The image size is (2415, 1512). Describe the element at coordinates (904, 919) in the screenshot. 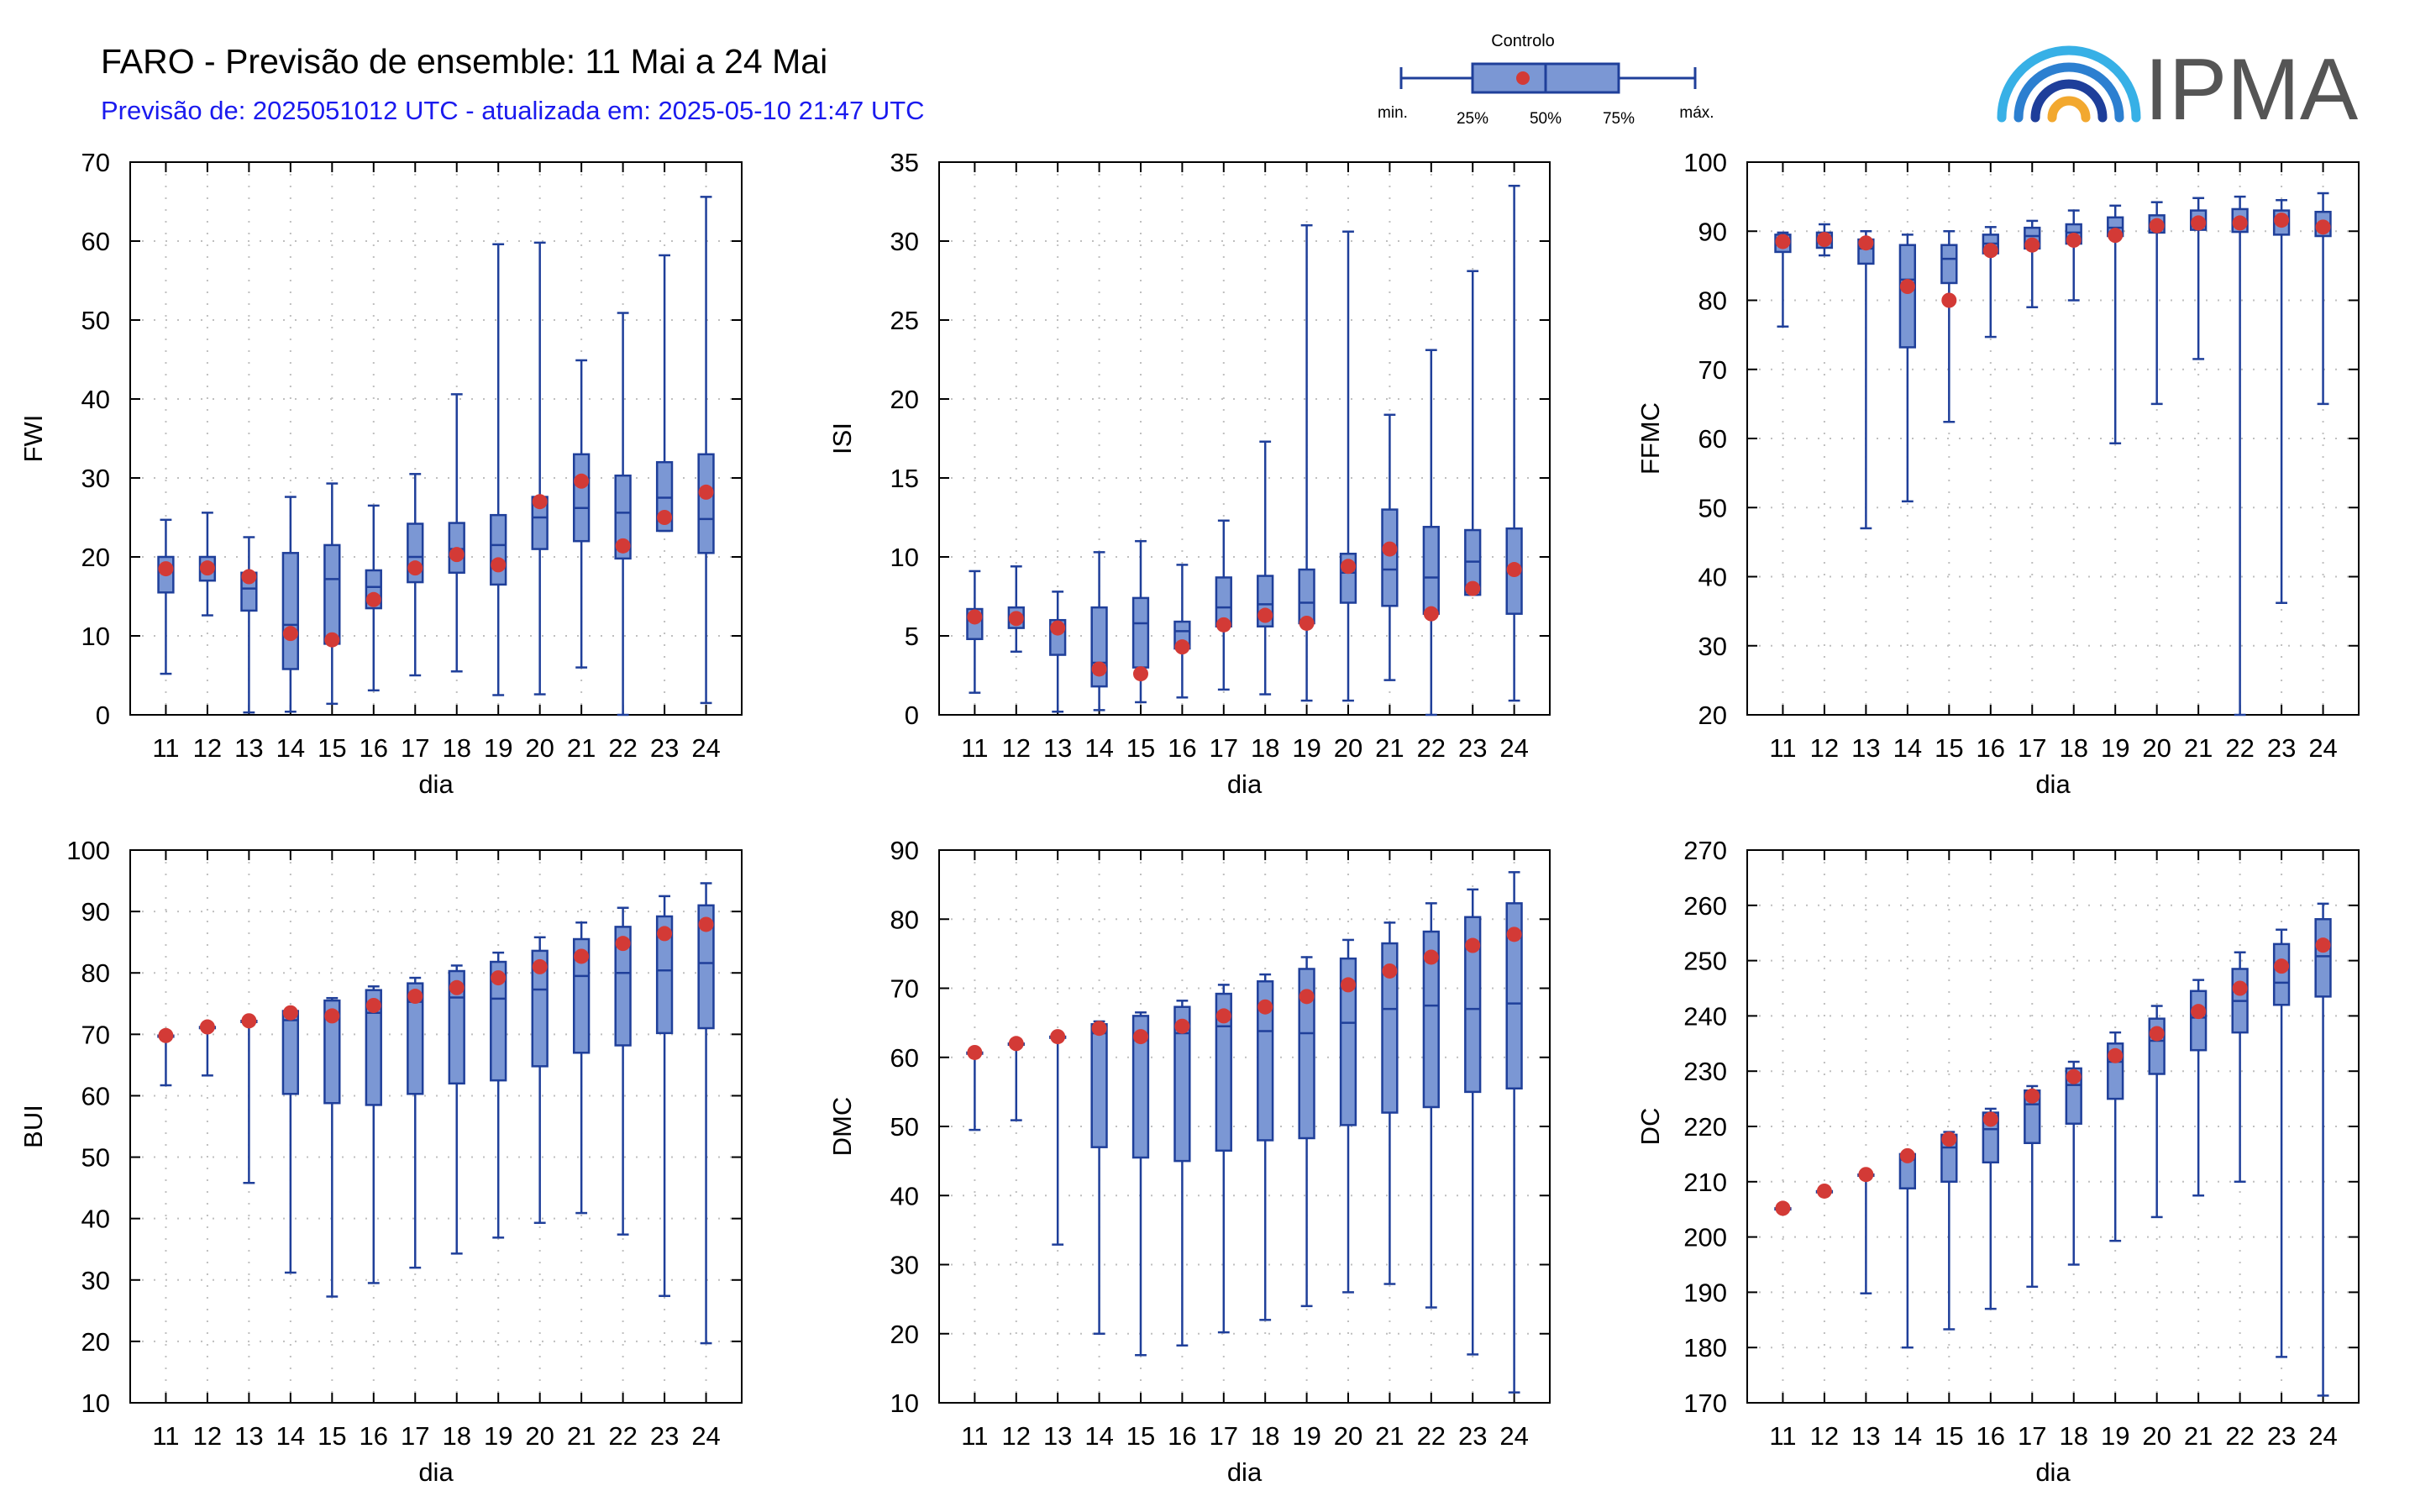

I see `y-tick-label: 80` at that location.